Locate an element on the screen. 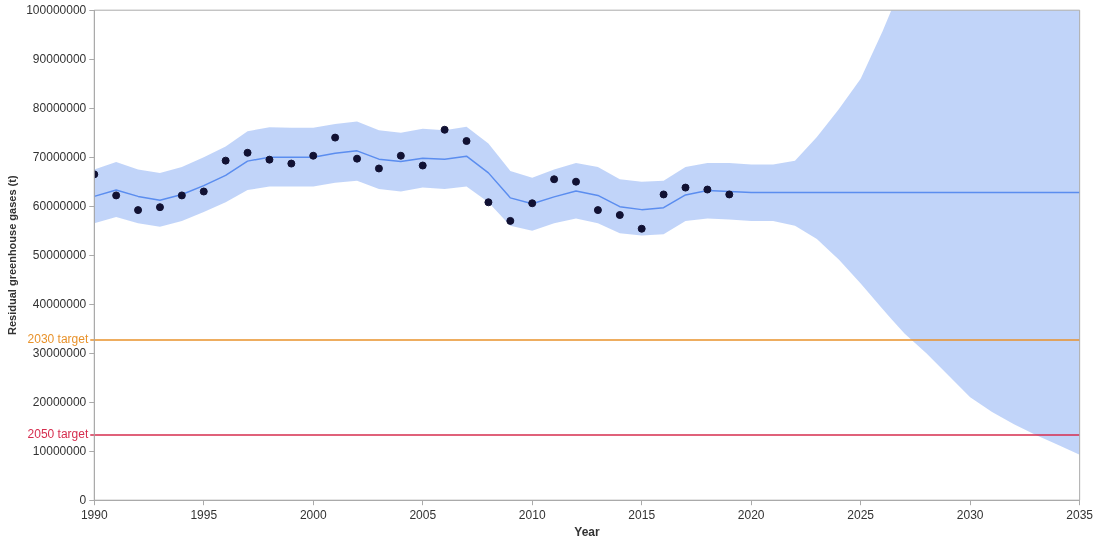  x-tick-label: 1990 is located at coordinates (94, 514).